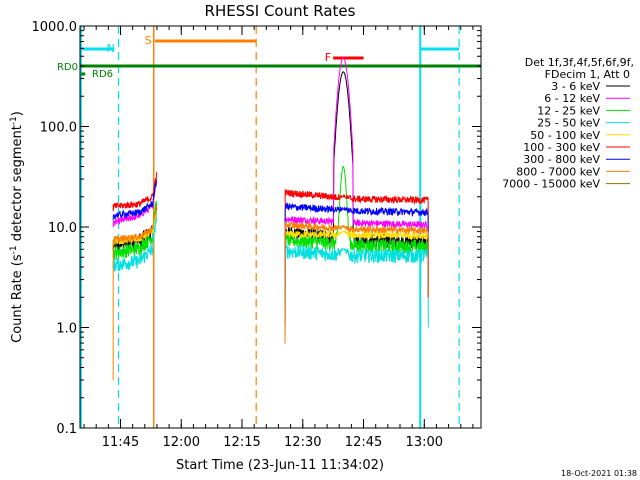  Describe the element at coordinates (551, 184) in the screenshot. I see `legend-entry-label: 7000 - 15000 keV` at that location.